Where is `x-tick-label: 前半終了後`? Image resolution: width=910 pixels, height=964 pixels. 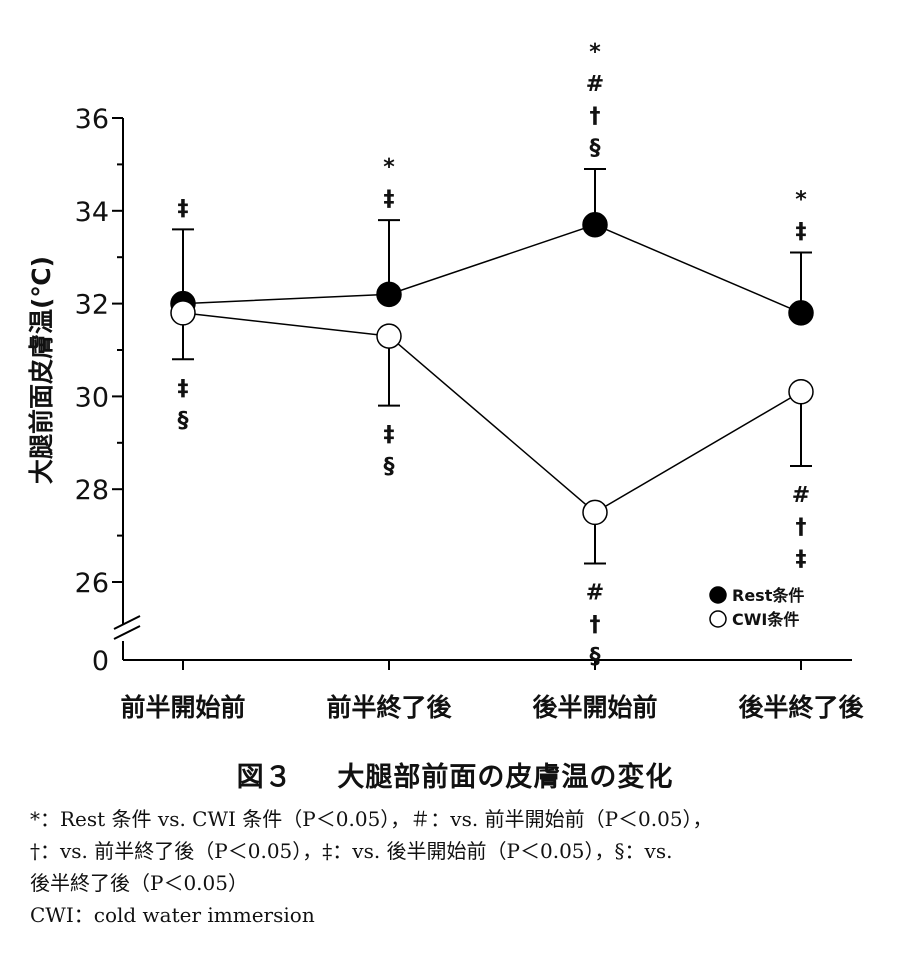
x-tick-label: 前半終了後 is located at coordinates (389, 707).